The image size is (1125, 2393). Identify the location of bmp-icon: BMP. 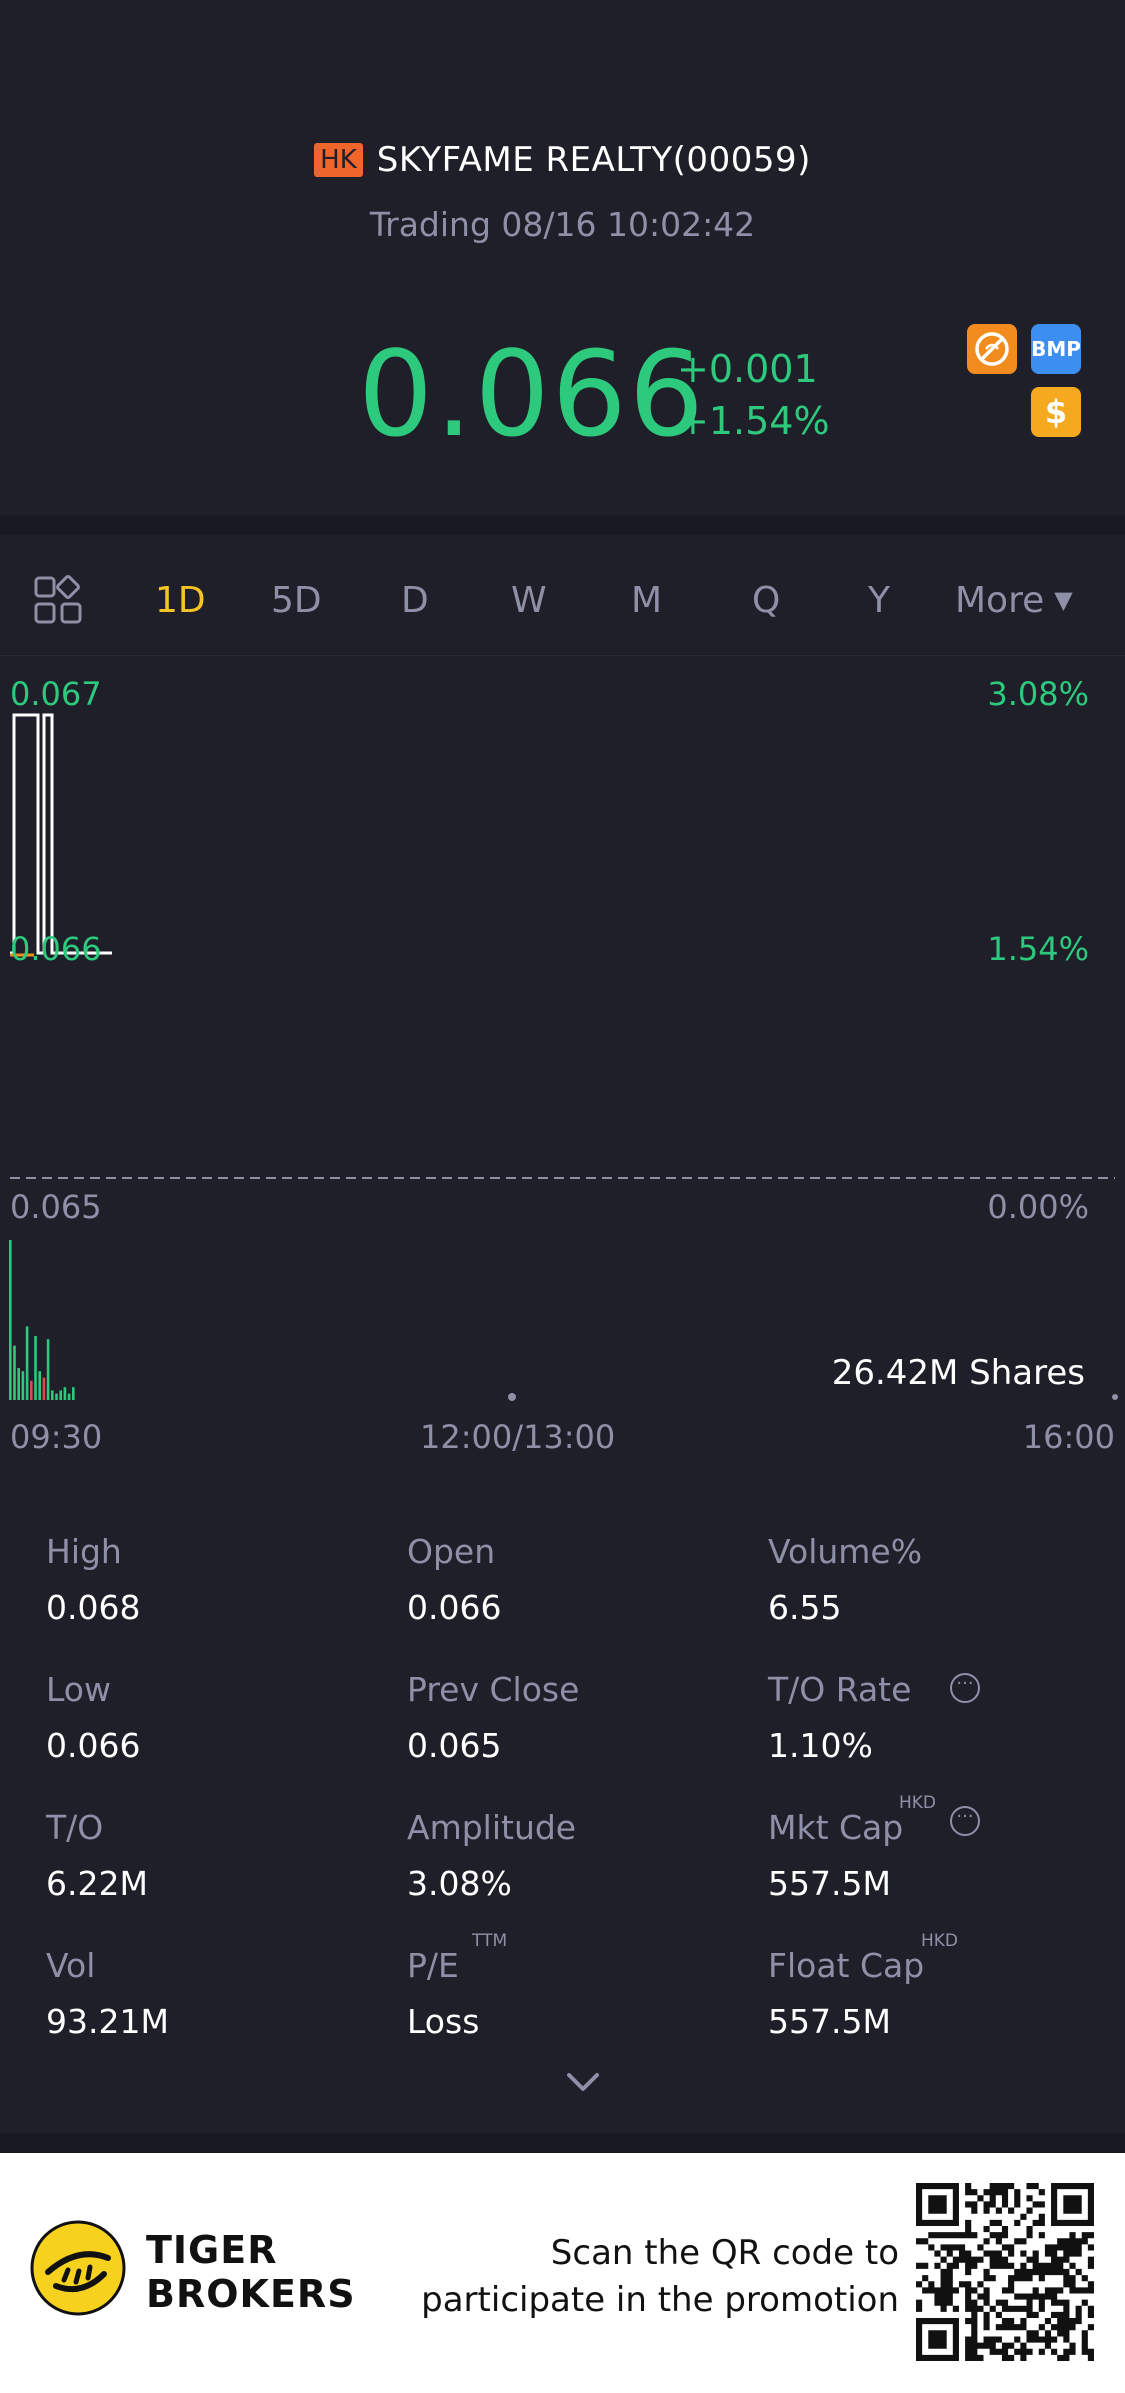
(1056, 349).